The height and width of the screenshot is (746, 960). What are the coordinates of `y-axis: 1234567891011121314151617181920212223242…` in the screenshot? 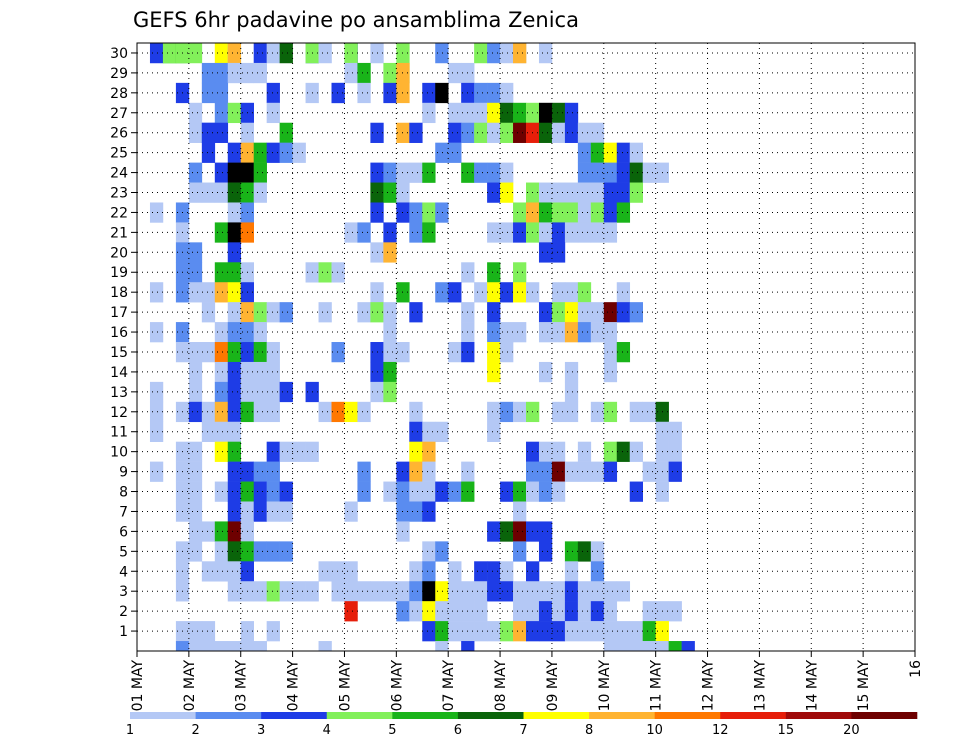 It's located at (123, 343).